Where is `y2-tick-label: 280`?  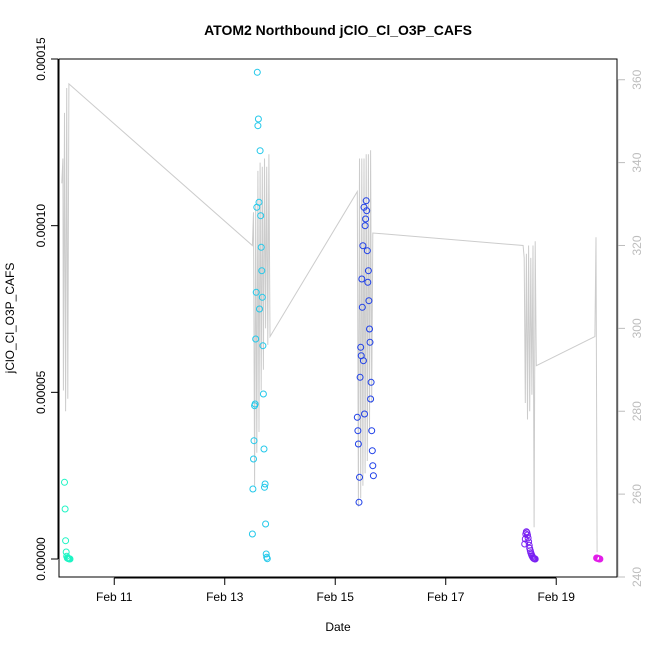
y2-tick-label: 280 is located at coordinates (637, 411).